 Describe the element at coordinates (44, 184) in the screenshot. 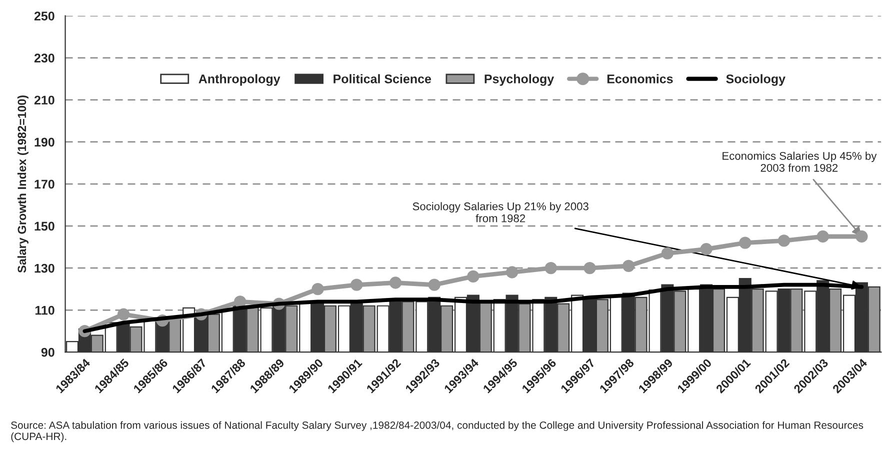

I see `y-tick-label: 170` at that location.